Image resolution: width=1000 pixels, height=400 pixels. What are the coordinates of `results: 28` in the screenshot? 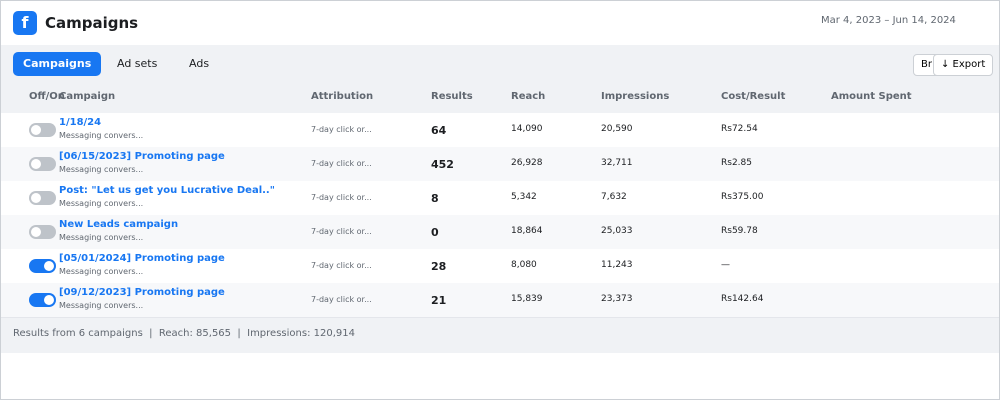 It's located at (439, 266).